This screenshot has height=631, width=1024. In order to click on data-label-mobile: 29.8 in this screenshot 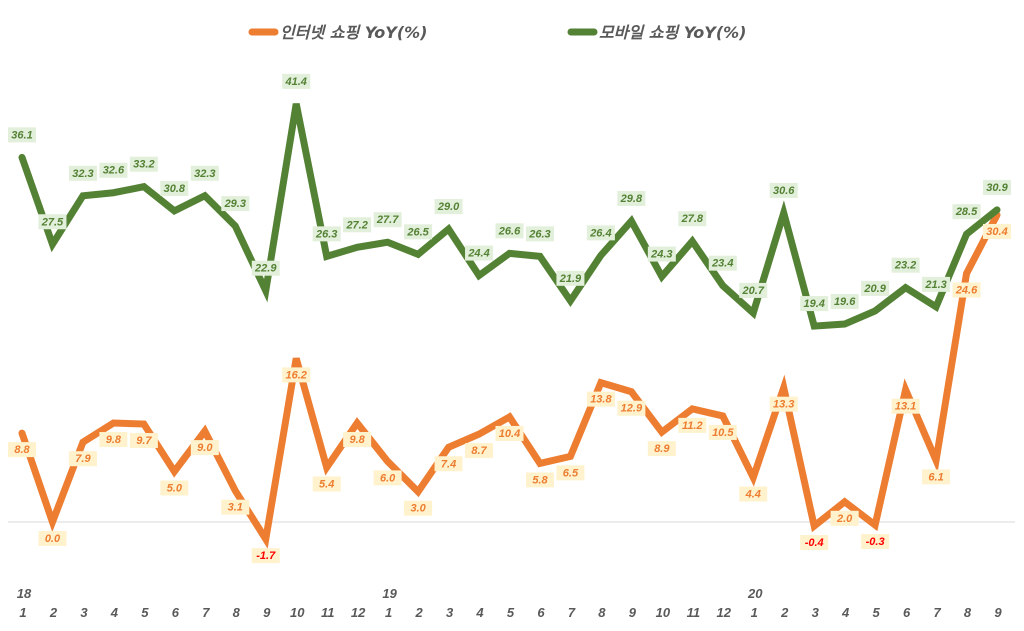, I will do `click(631, 199)`.